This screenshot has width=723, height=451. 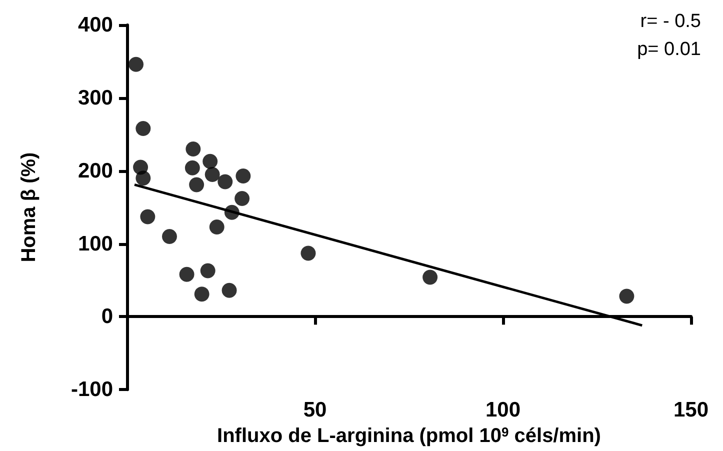 I want to click on annotation: p= 0.01, so click(x=669, y=49).